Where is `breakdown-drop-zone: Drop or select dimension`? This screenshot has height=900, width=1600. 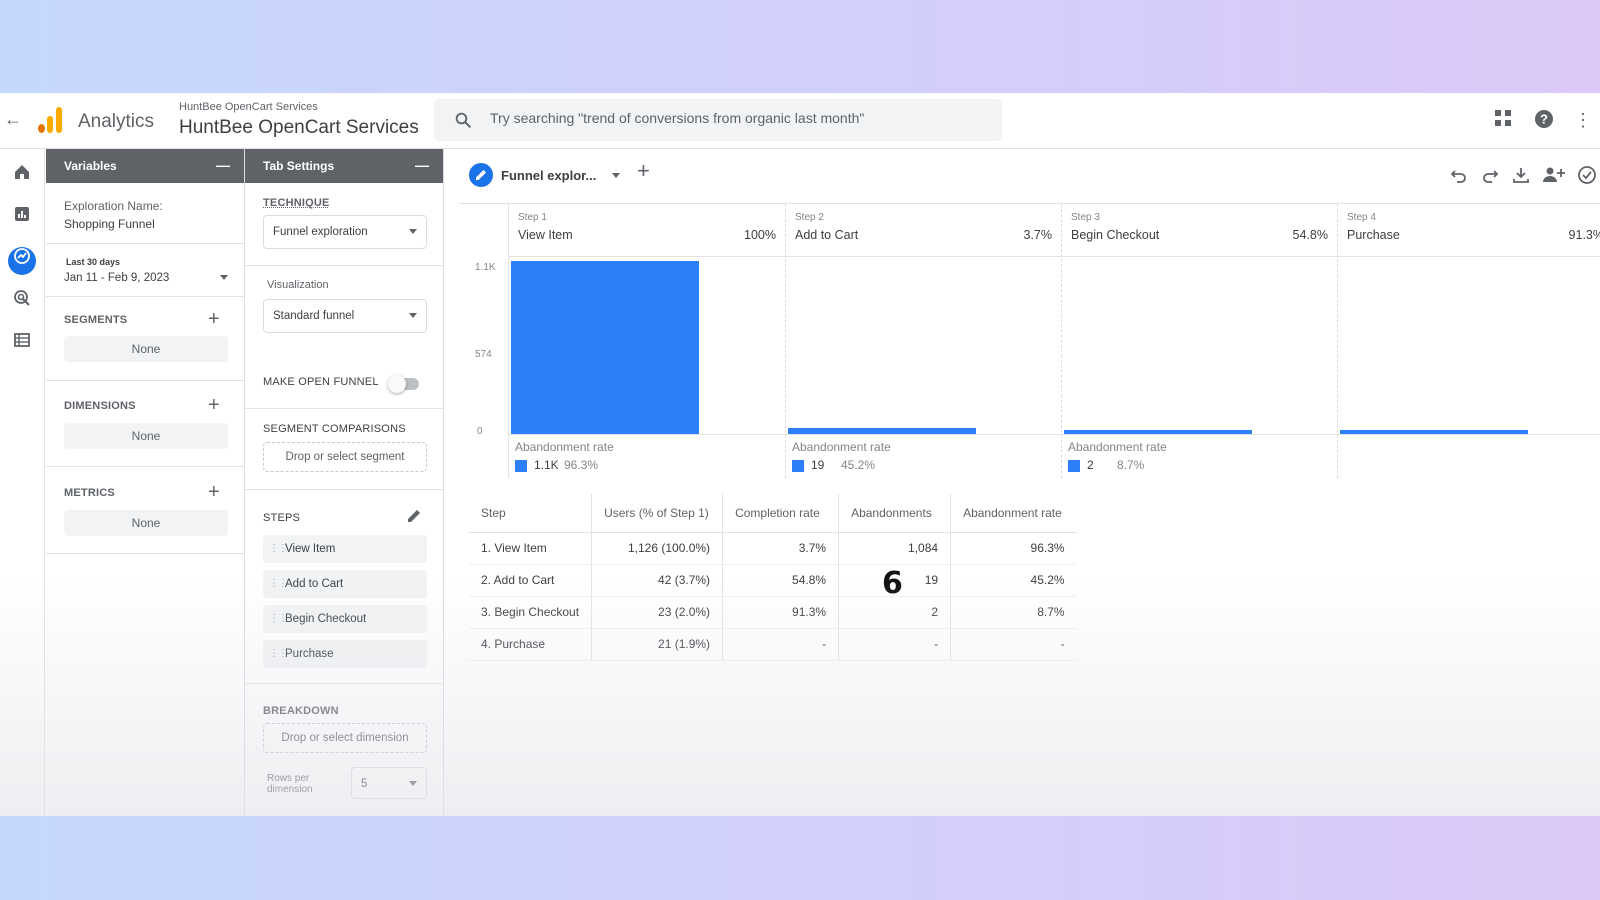
breakdown-drop-zone: Drop or select dimension is located at coordinates (345, 738).